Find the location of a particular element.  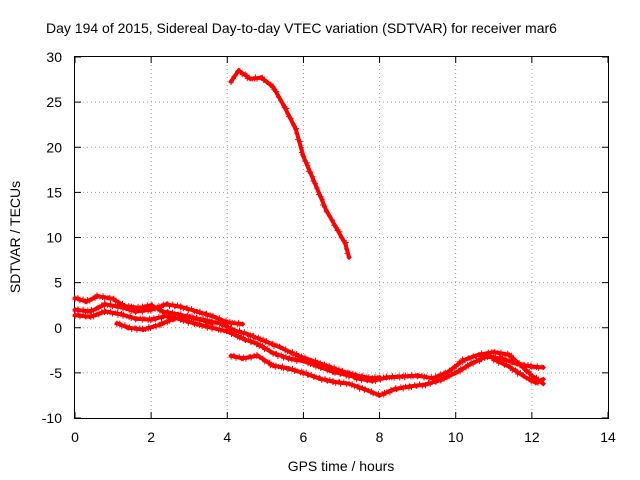

x-tick-label: 14 is located at coordinates (608, 437).